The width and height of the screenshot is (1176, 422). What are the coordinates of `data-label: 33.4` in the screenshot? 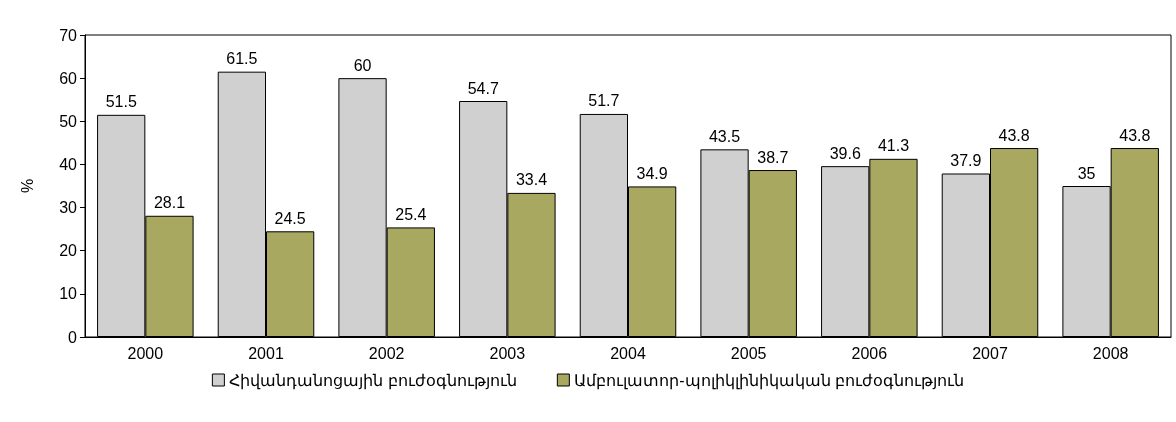 It's located at (531, 180).